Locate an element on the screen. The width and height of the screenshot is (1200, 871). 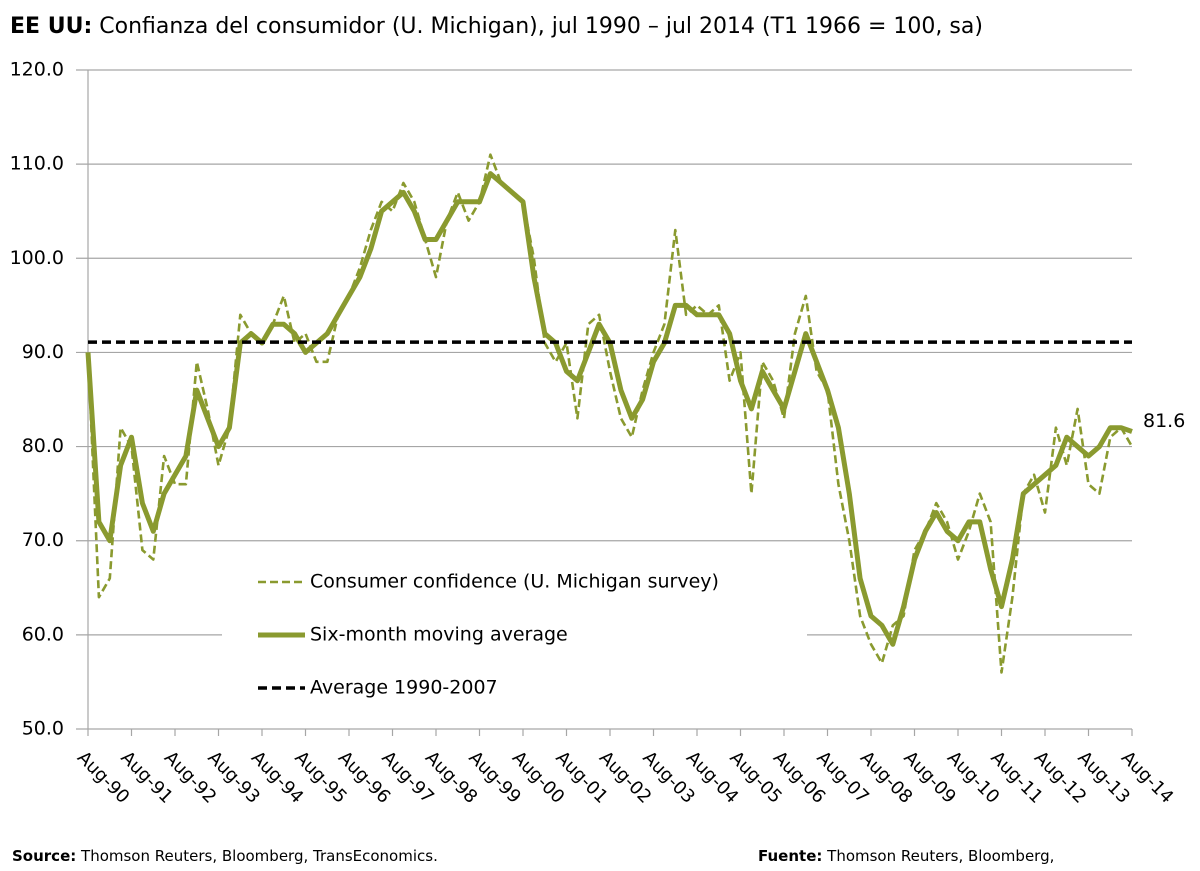
y-tick-label: 60.0 is located at coordinates (43, 634).